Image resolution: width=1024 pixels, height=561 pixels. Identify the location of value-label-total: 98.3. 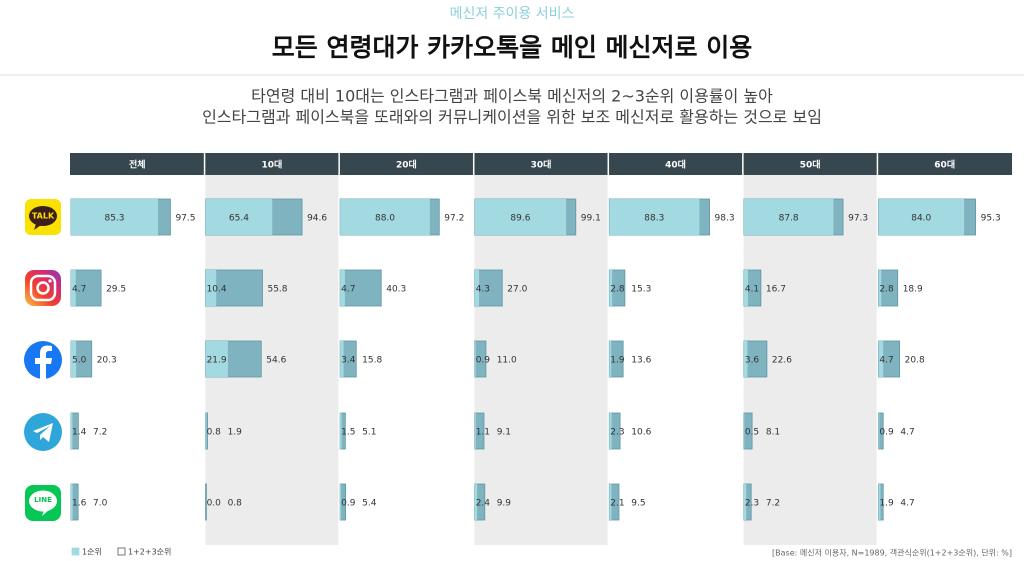
(725, 219).